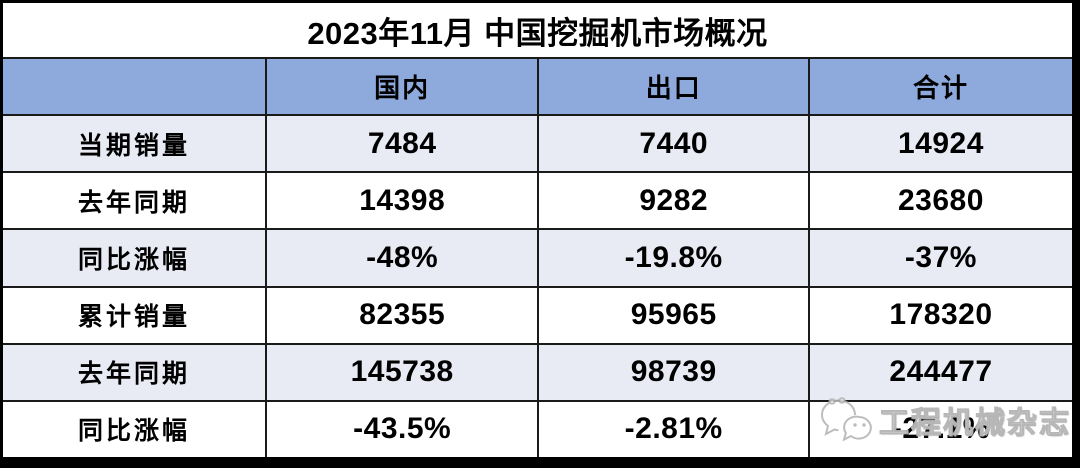 This screenshot has width=1080, height=468. What do you see at coordinates (537, 33) in the screenshot?
I see `page-title: 2023年11月 中国挖掘机市场概况` at bounding box center [537, 33].